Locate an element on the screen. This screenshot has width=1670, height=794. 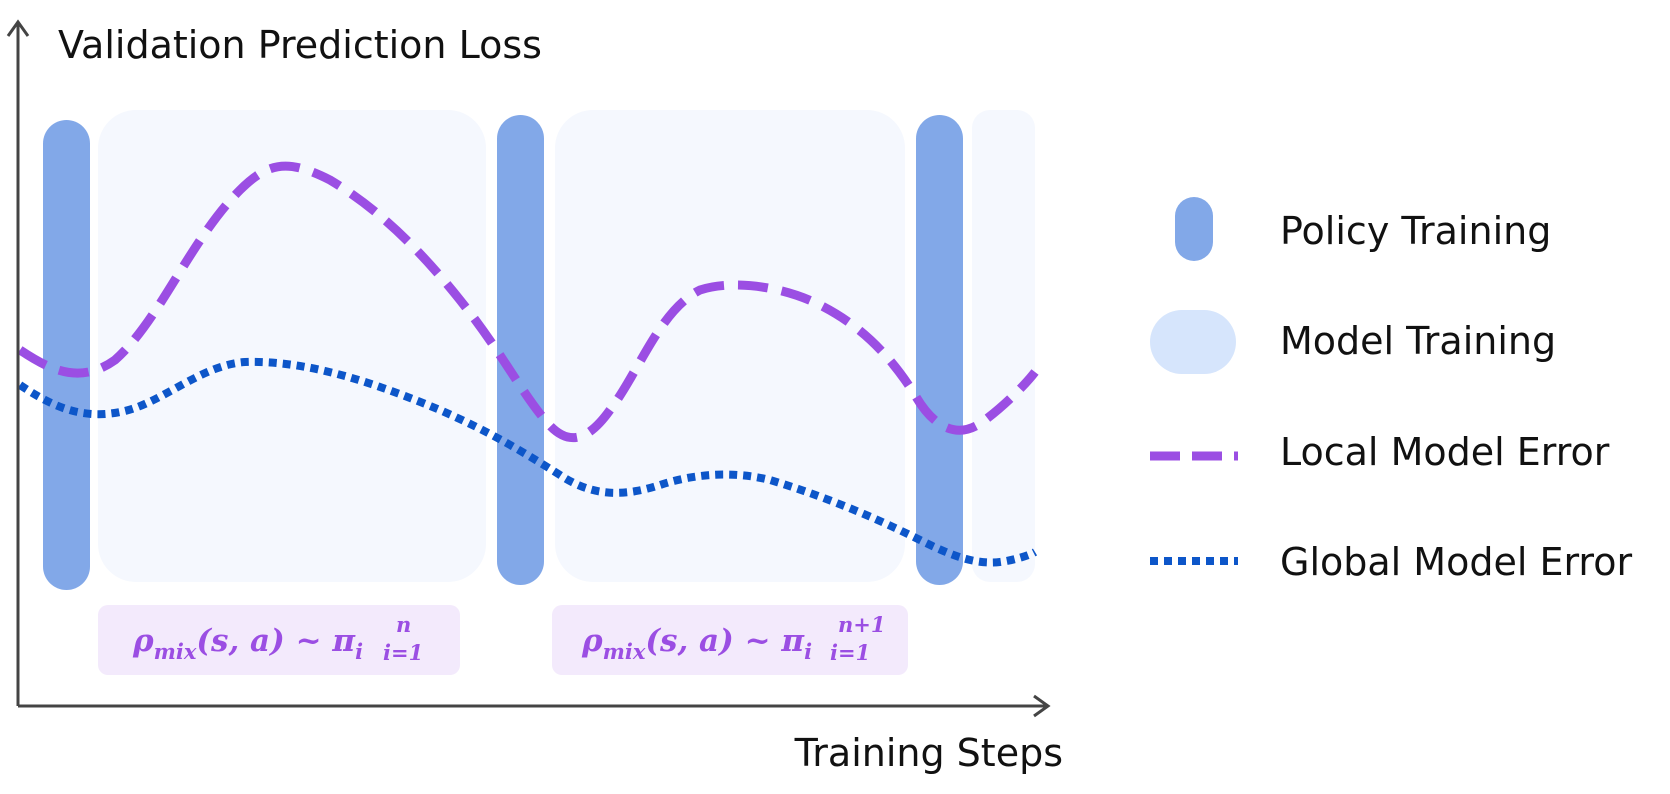
x-axis-label: Training Steps is located at coordinates (928, 753).